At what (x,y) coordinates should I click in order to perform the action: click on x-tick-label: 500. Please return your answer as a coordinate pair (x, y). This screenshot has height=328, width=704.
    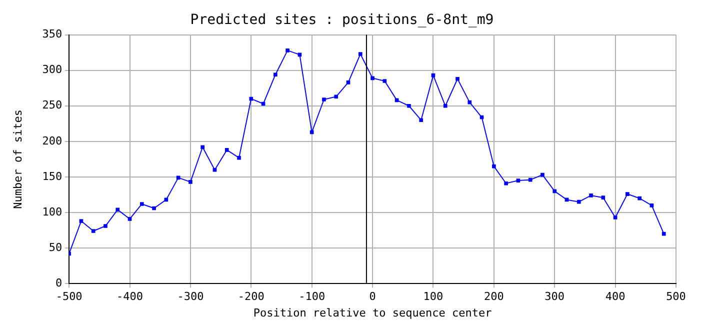
    Looking at the image, I should click on (676, 297).